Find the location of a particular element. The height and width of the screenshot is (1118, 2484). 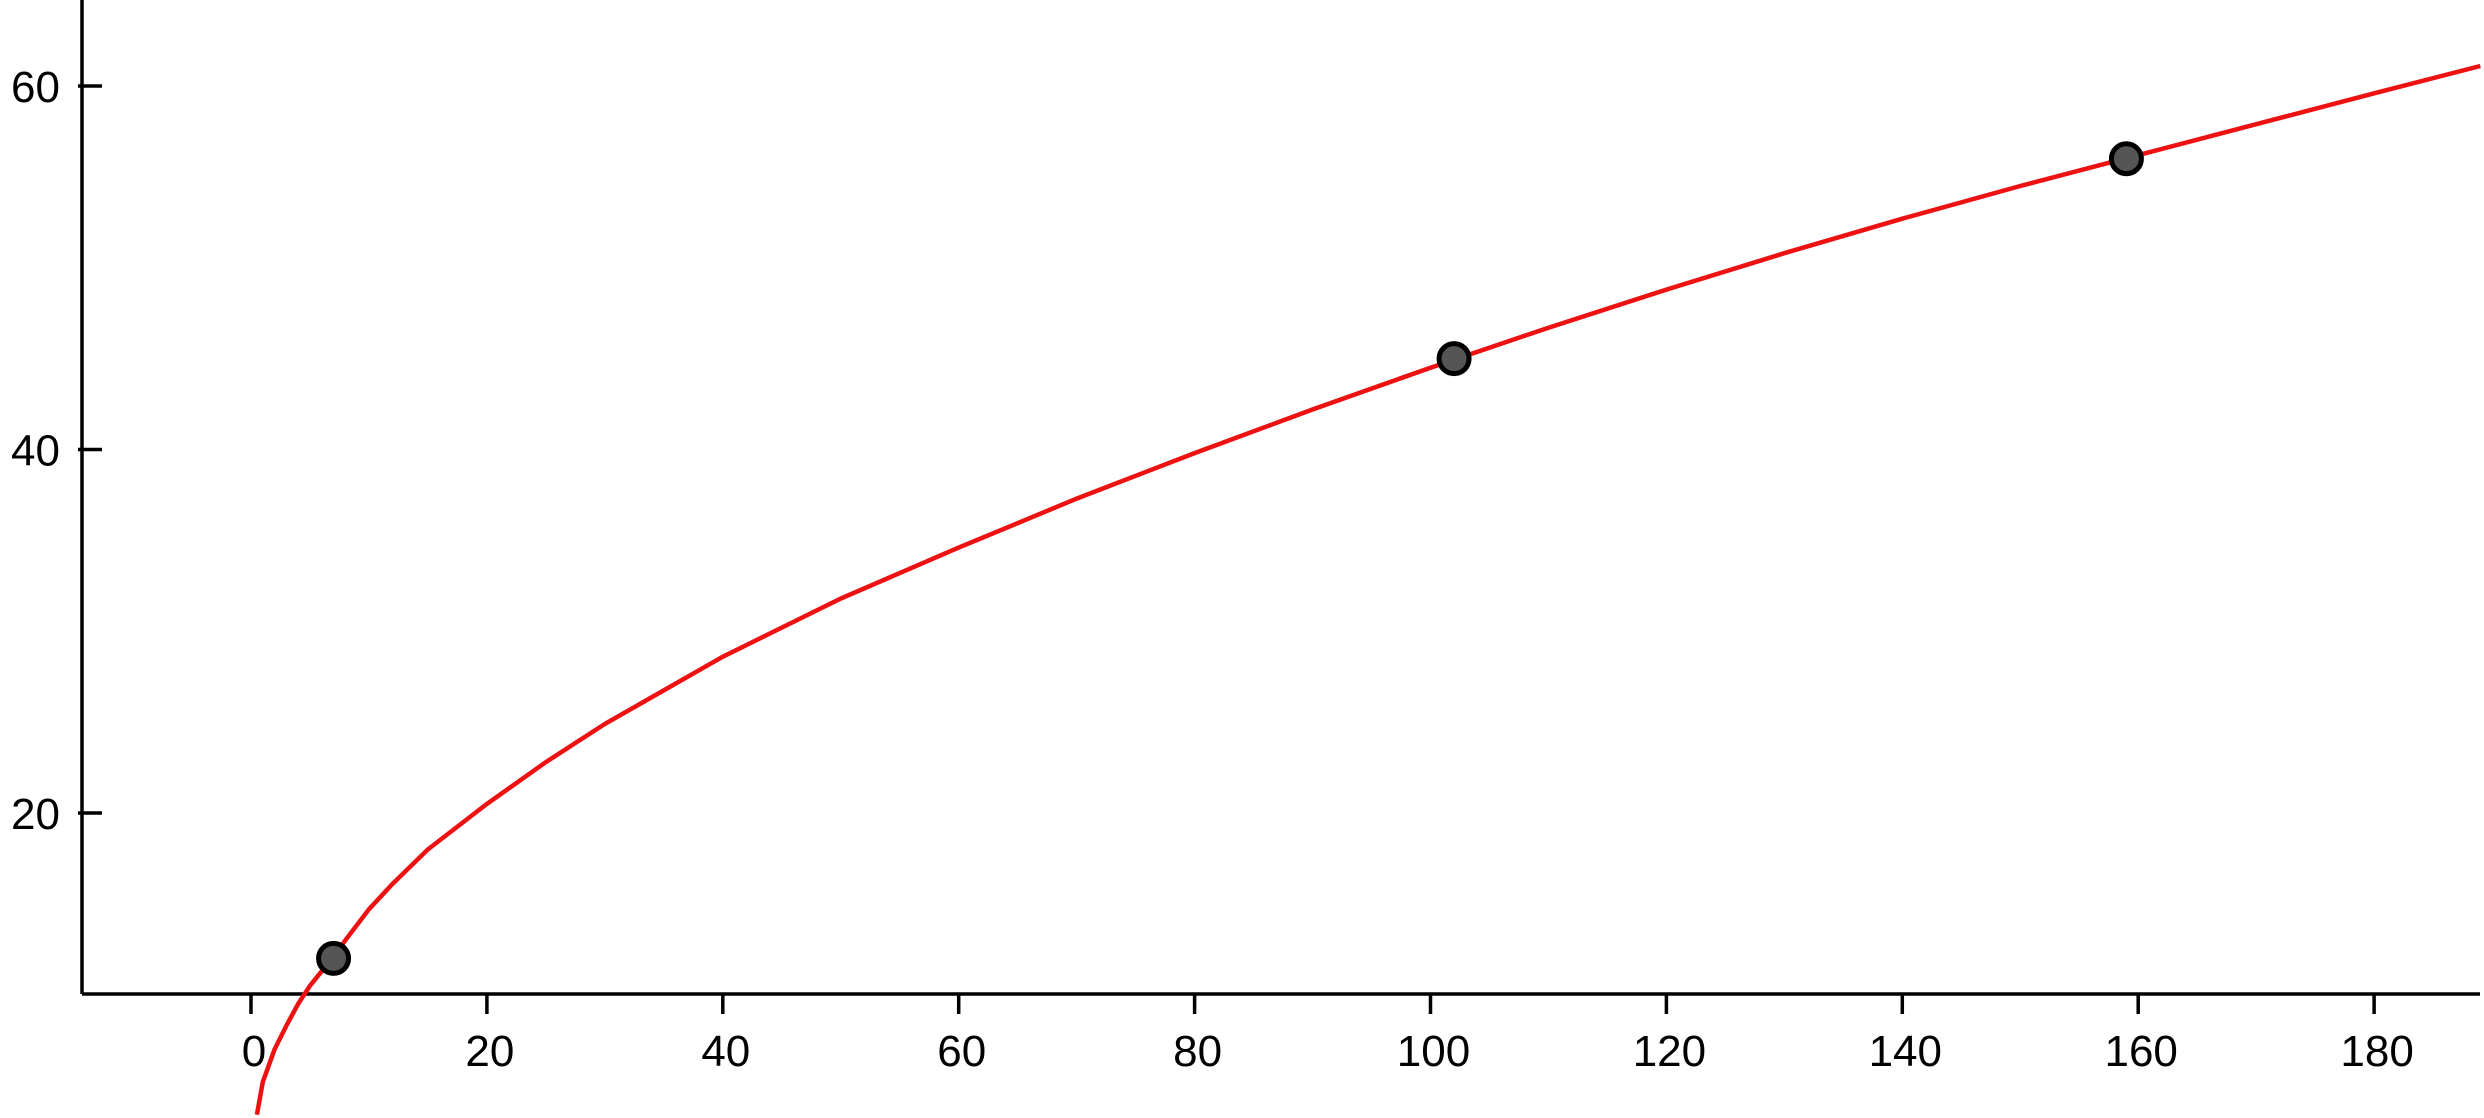

y-tick-label: 40 is located at coordinates (35, 451).